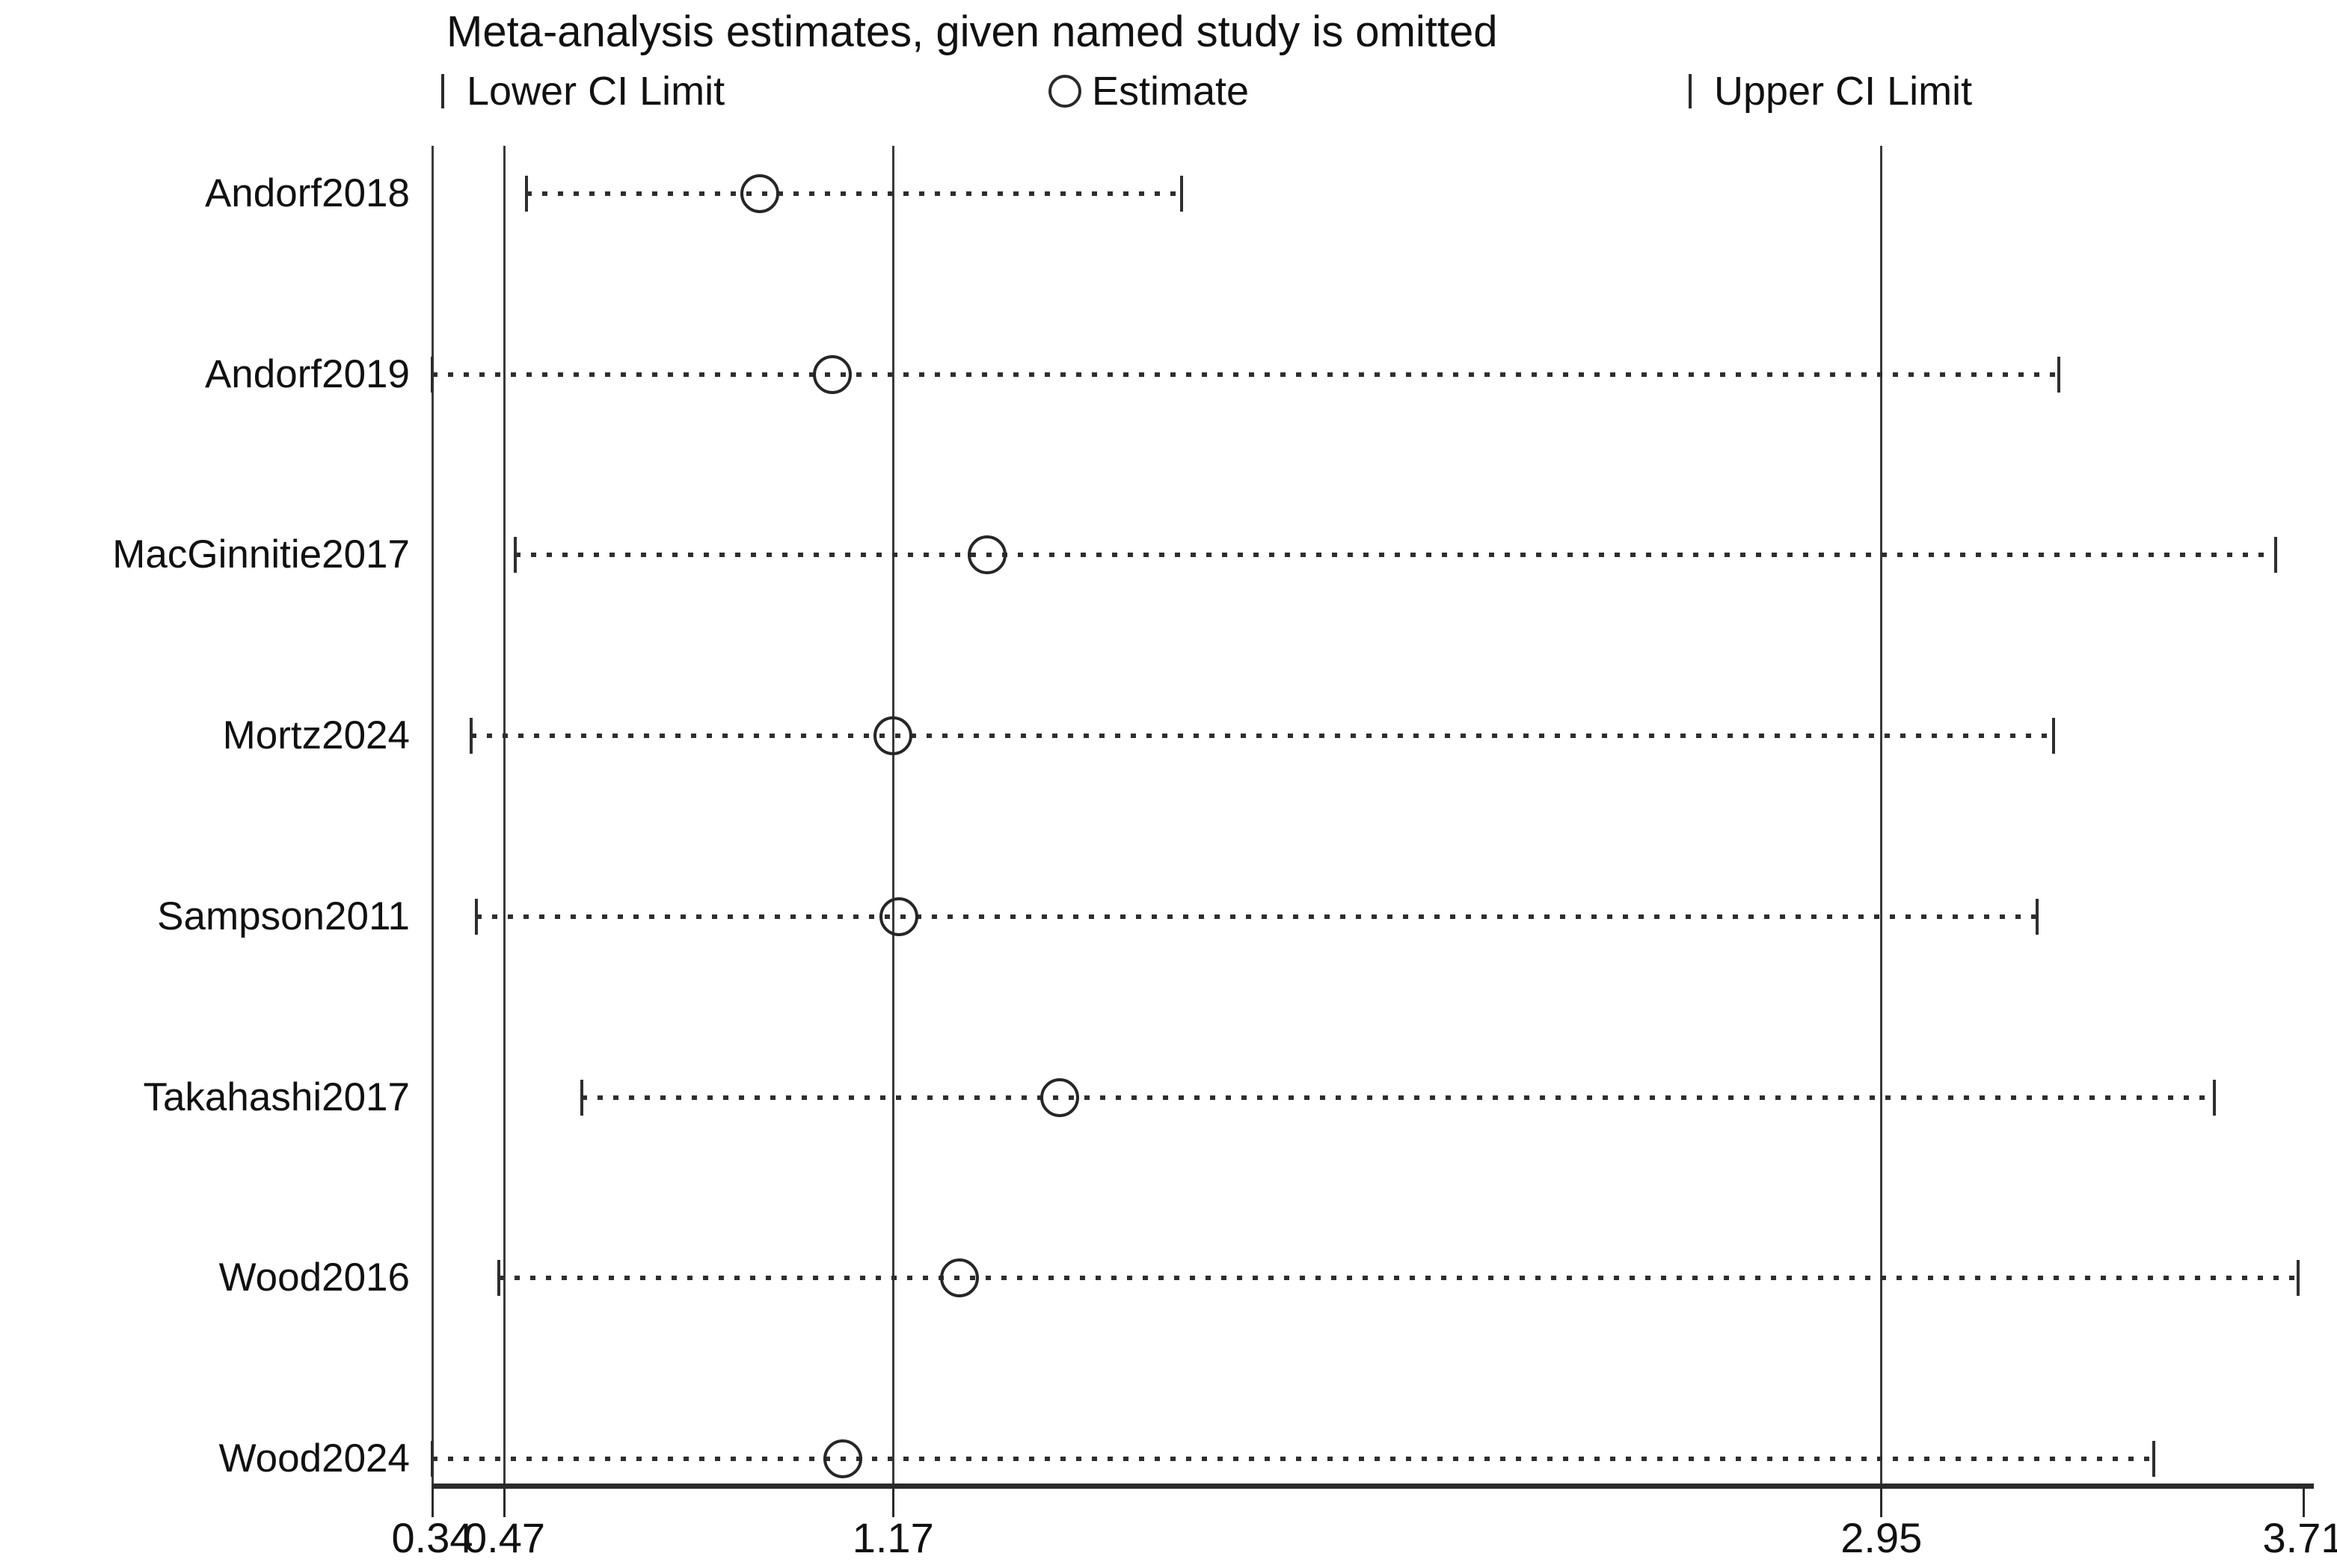  Describe the element at coordinates (1171, 91) in the screenshot. I see `legend-estimate-label: Estimate` at that location.